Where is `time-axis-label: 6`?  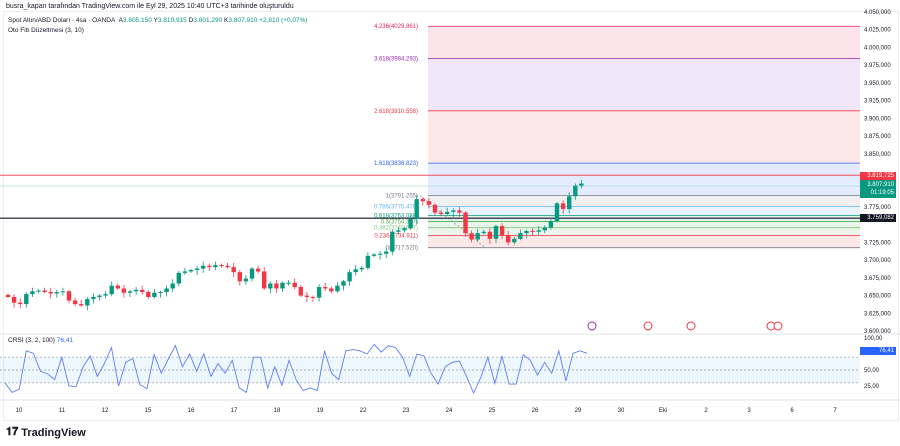
time-axis-label: 6 is located at coordinates (792, 411).